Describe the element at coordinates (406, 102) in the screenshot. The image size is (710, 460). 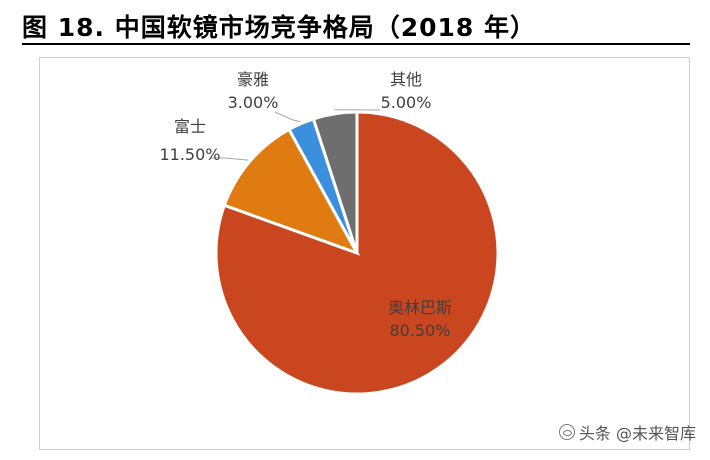
I see `slice-value-label: 5.00%` at that location.